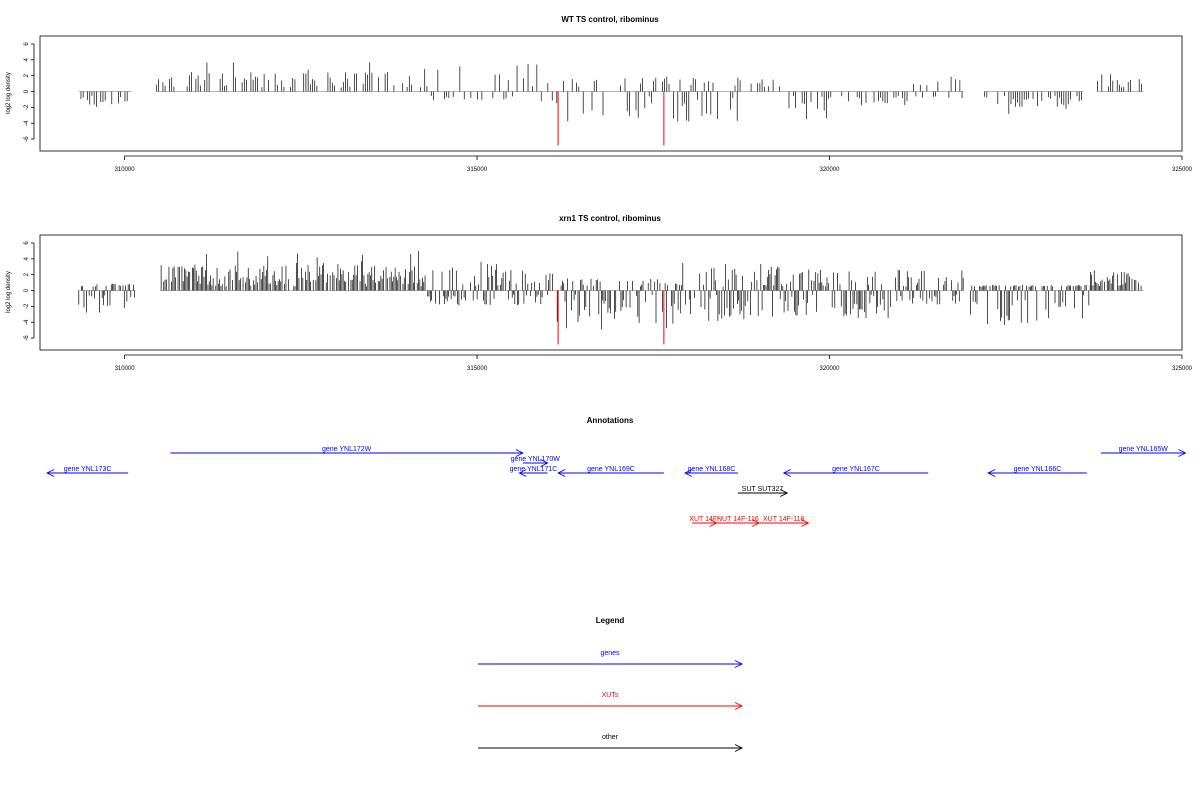 This screenshot has width=1200, height=800. Describe the element at coordinates (9, 93) in the screenshot. I see `panel-wt-ylabel: log2 log density` at that location.